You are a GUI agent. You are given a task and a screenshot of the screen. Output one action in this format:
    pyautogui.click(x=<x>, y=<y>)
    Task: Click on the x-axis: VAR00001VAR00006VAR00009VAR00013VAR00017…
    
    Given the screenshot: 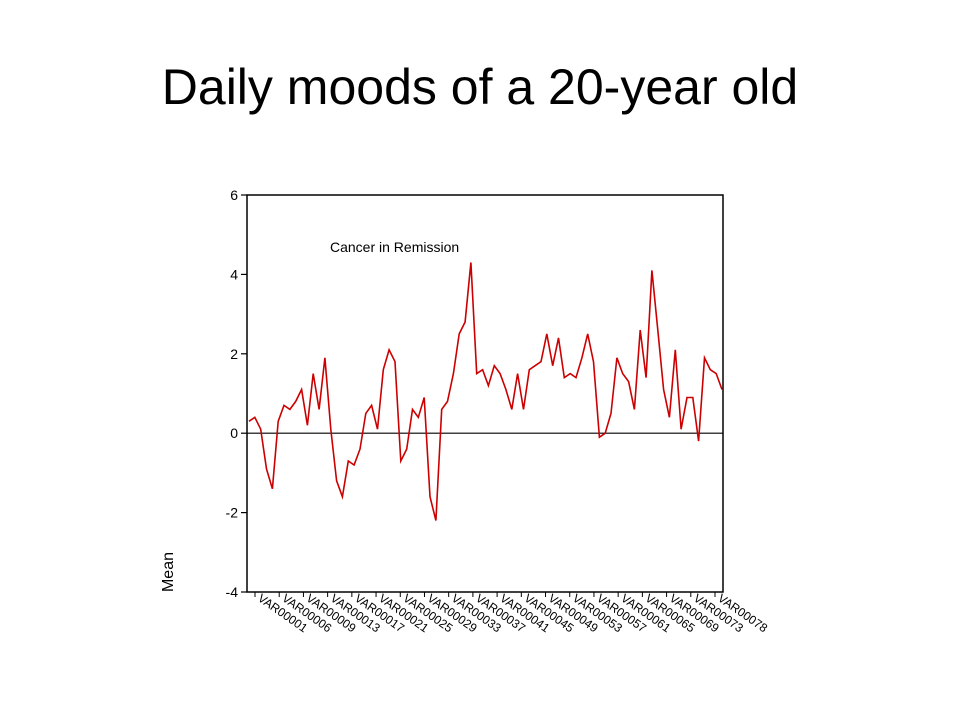 What is the action you would take?
    pyautogui.click(x=512, y=613)
    